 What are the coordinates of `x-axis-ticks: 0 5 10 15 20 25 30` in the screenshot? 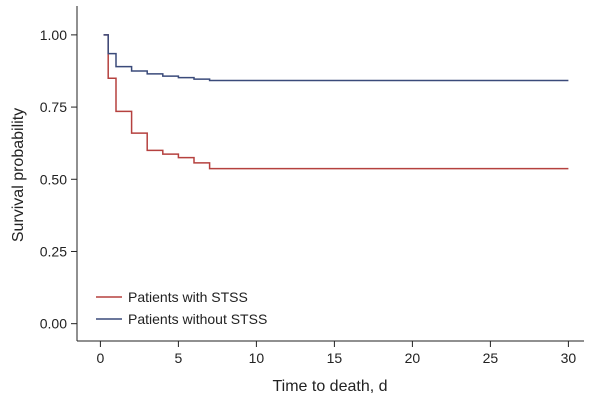 It's located at (337, 353).